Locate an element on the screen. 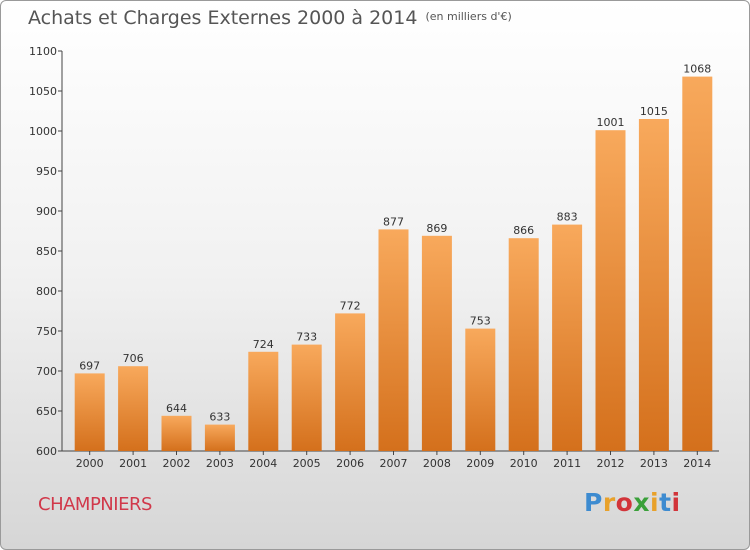 The height and width of the screenshot is (550, 750). bar-value-label: 1001 is located at coordinates (611, 122).